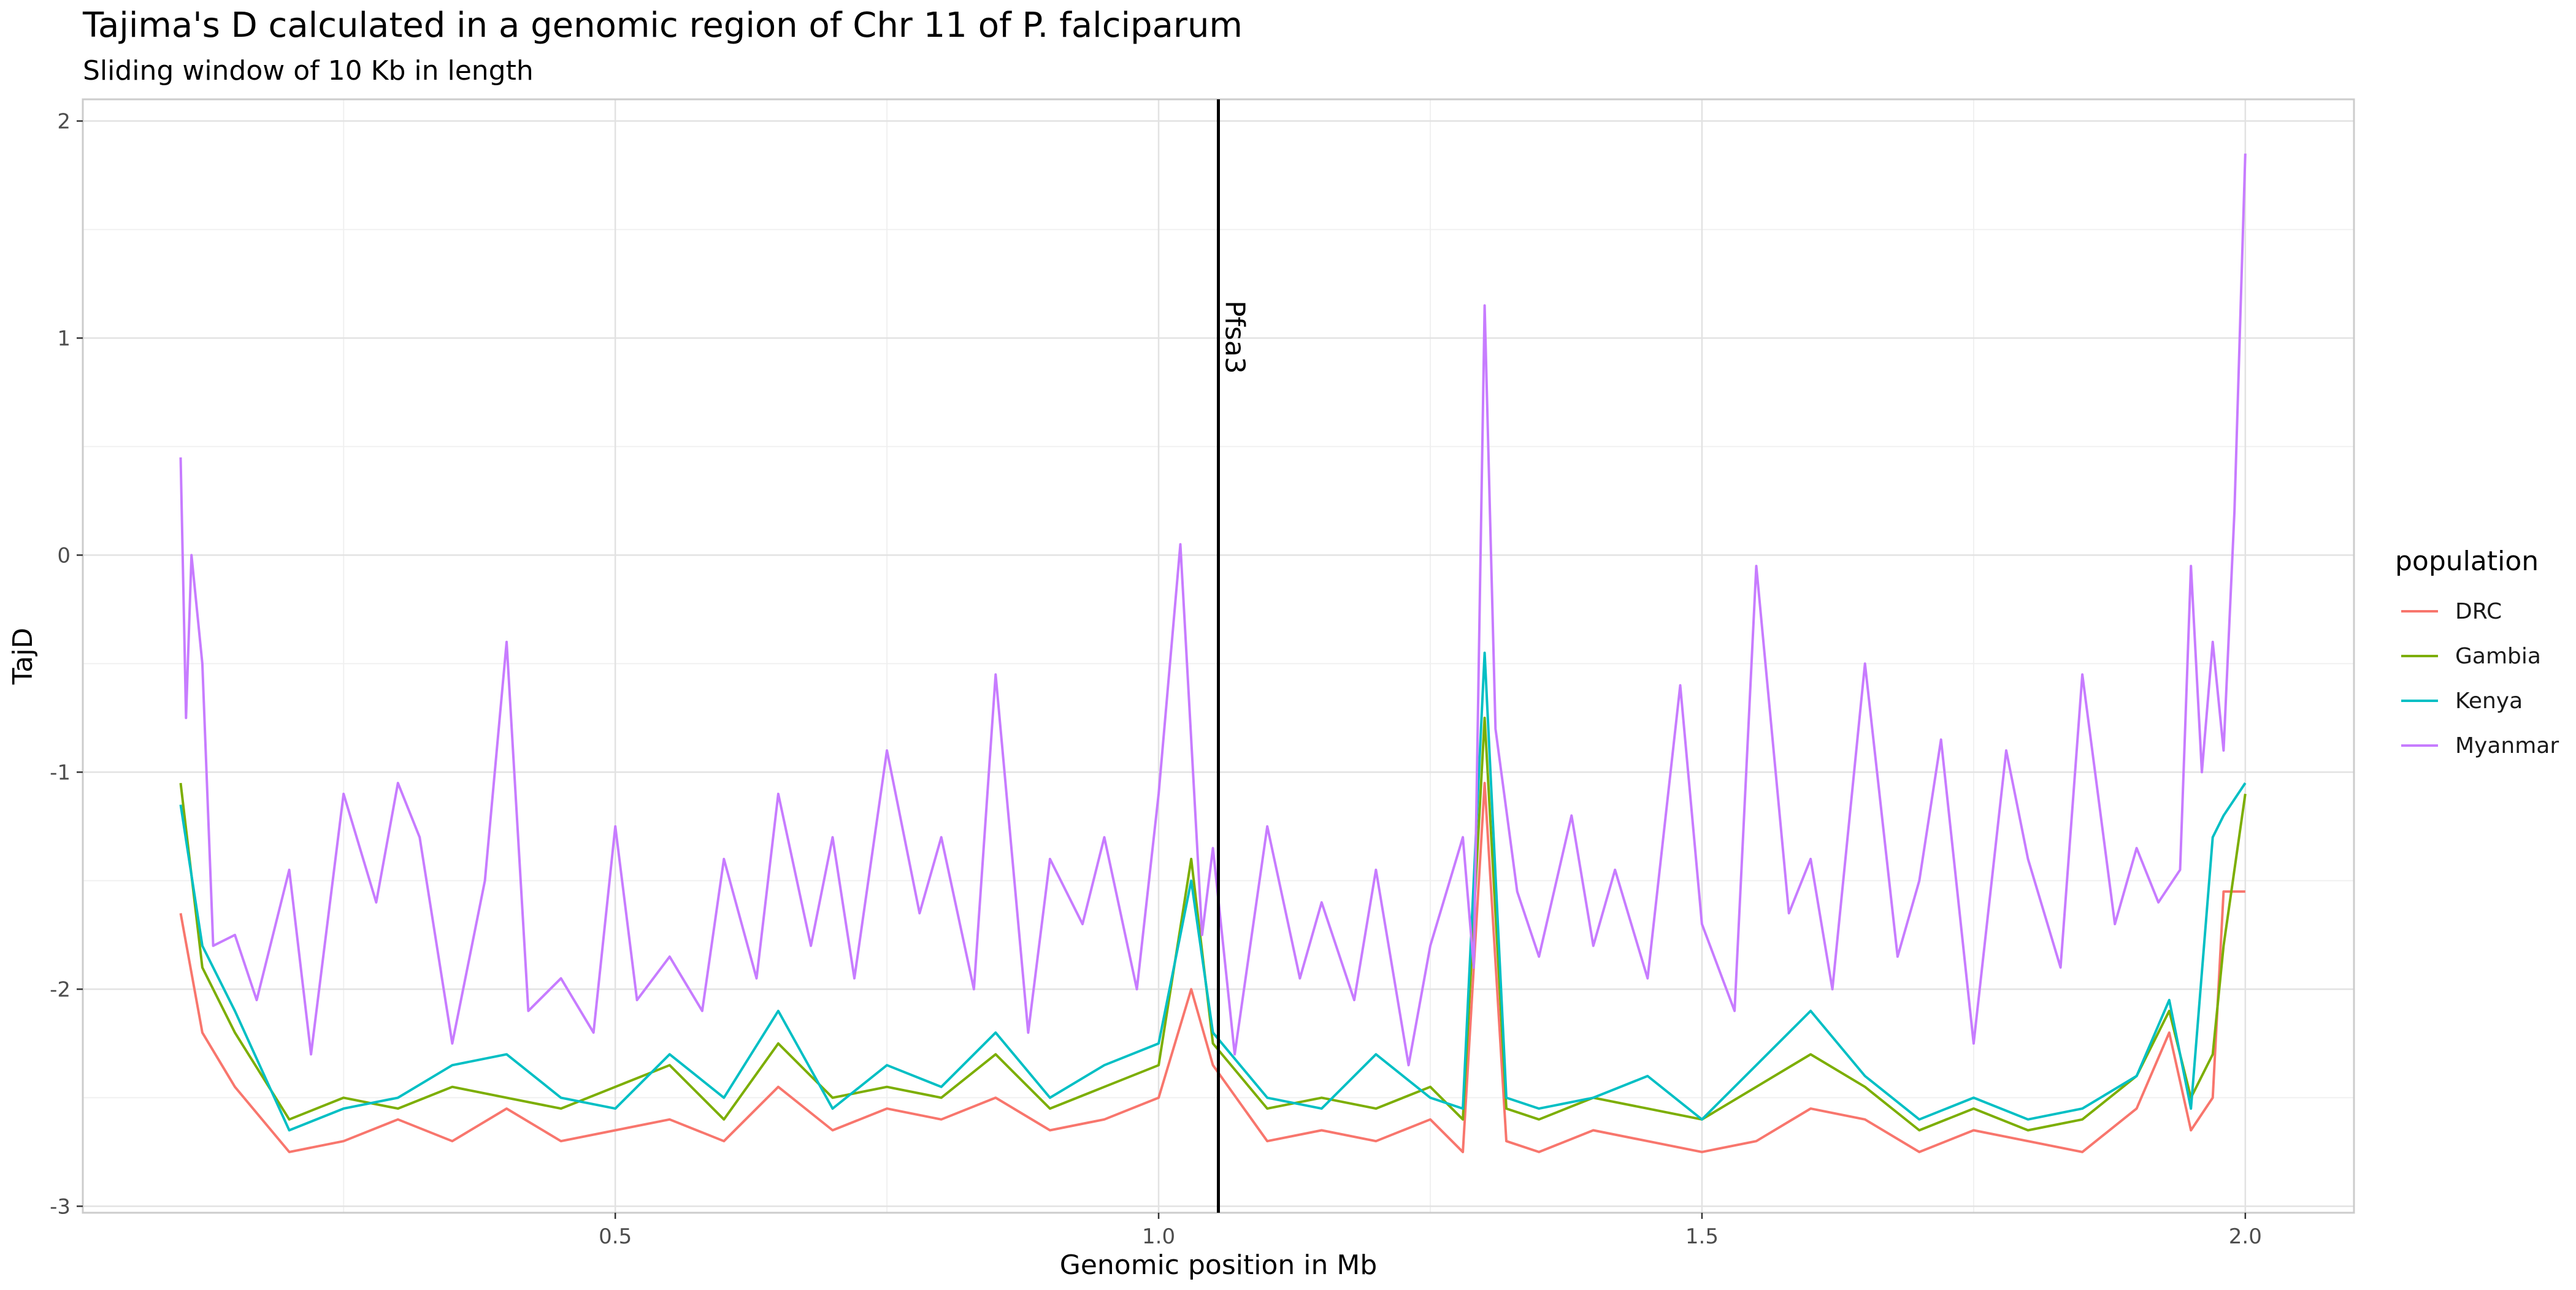 The image size is (2576, 1290). Describe the element at coordinates (64, 555) in the screenshot. I see `y-tick-label: 0` at that location.